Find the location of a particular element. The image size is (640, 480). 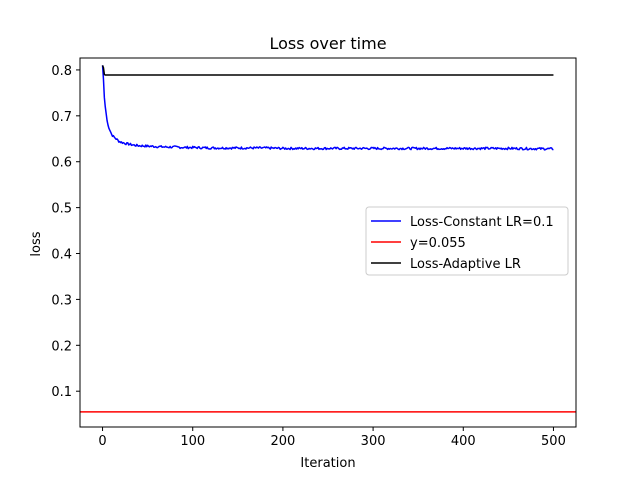

x-tick-label-1: 100 is located at coordinates (192, 441).